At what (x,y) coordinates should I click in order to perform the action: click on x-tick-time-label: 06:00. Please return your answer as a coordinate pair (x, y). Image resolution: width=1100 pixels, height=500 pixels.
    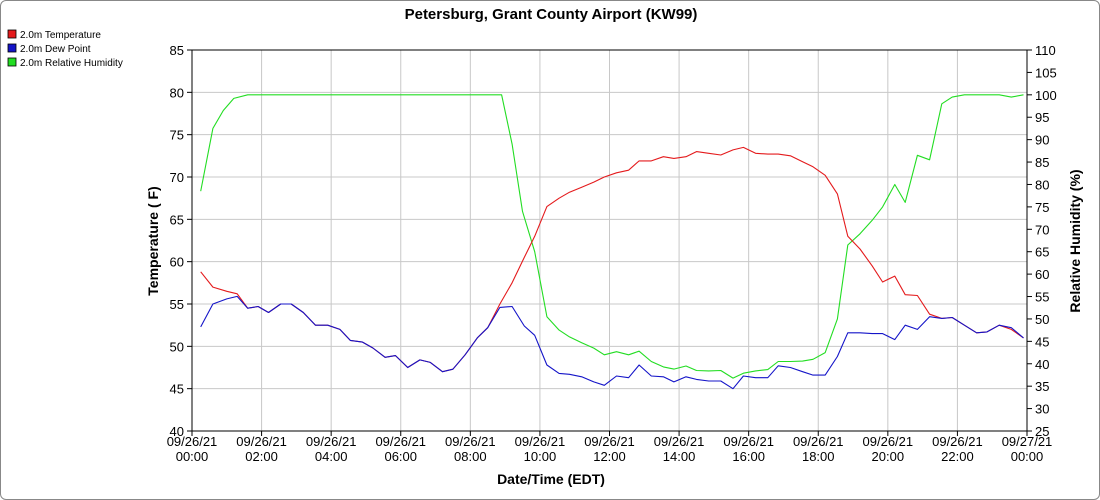
    Looking at the image, I should click on (400, 456).